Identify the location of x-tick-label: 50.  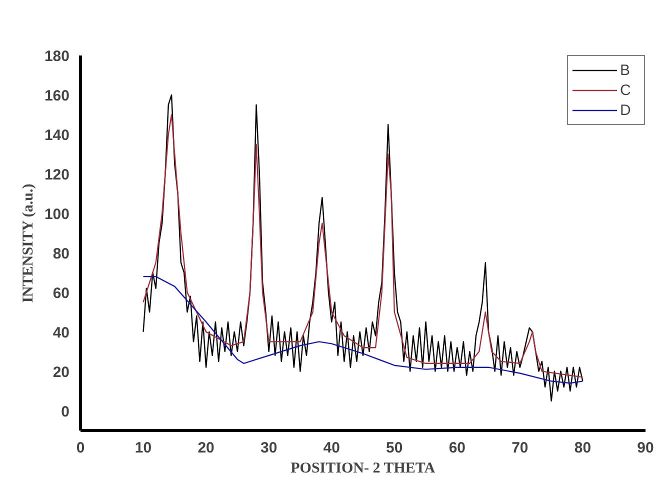
(394, 448).